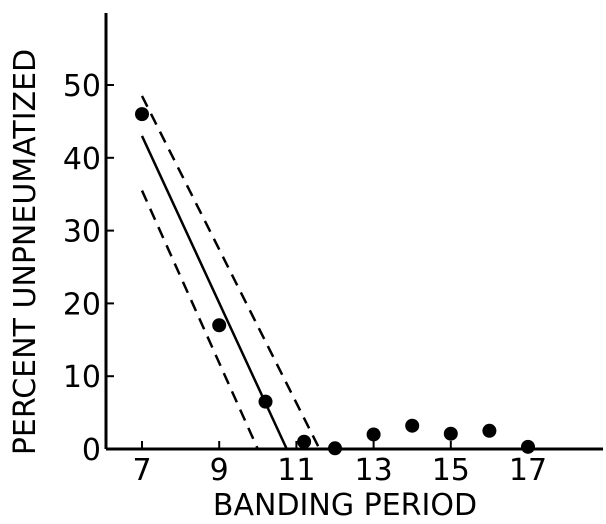  What do you see at coordinates (82, 377) in the screenshot?
I see `y-tick-label: 10` at bounding box center [82, 377].